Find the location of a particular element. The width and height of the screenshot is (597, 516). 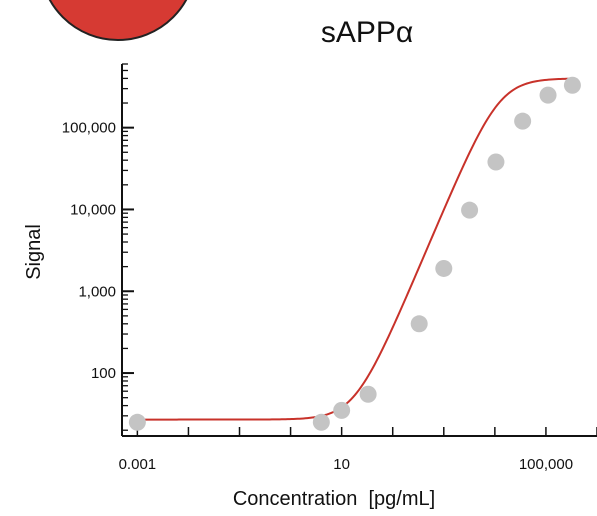

y-ticks: 100 1,000 10,000 100,000 is located at coordinates (98, 247).